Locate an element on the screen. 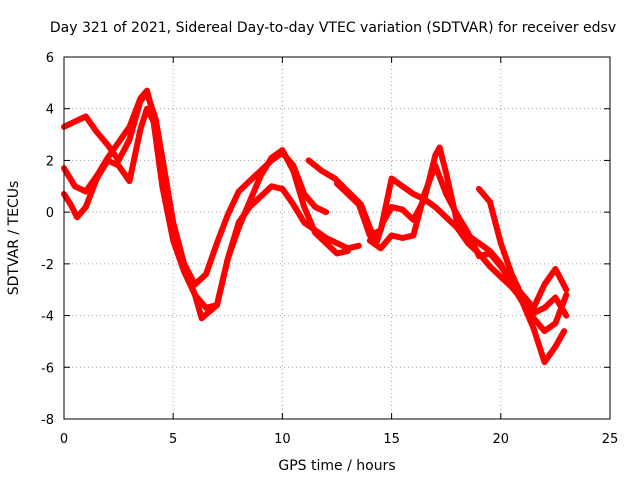 Image resolution: width=640 pixels, height=480 pixels. y-tick-label: -6 is located at coordinates (47, 368).